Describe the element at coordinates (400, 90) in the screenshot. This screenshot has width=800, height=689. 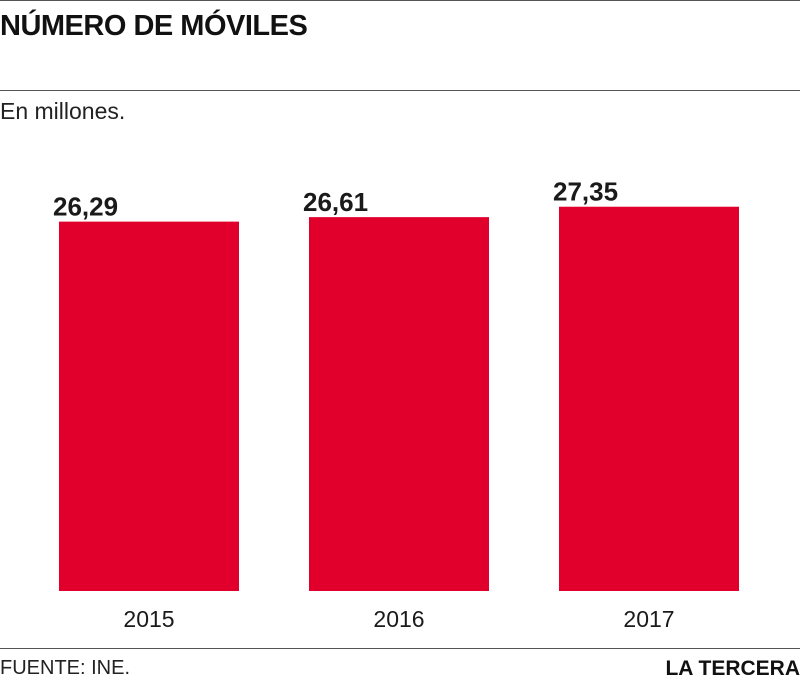
I see `title-divider` at that location.